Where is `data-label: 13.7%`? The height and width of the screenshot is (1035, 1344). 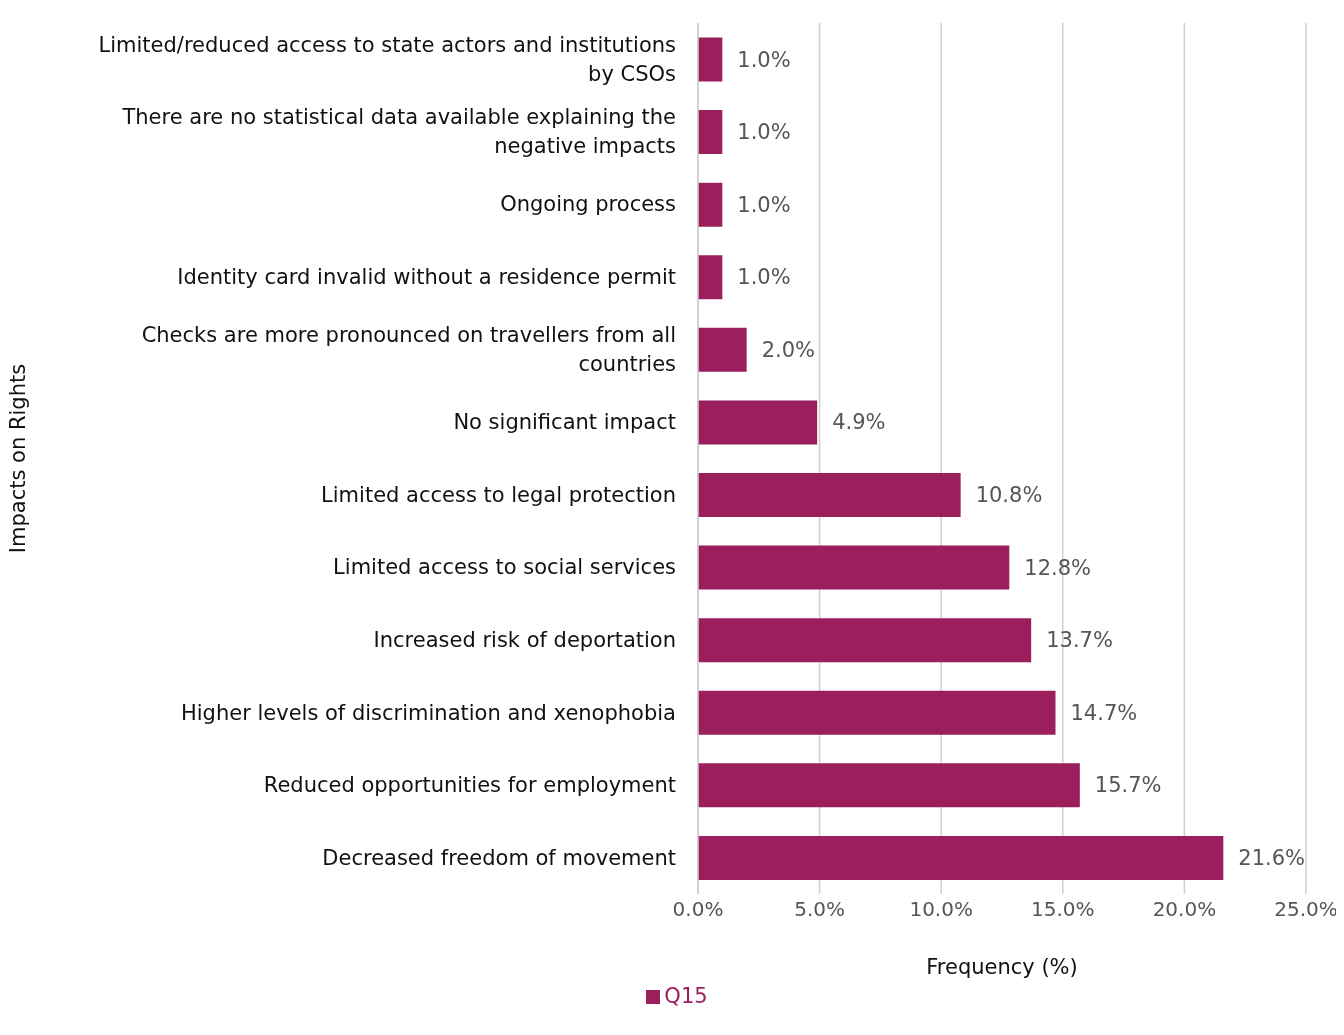
data-label: 13.7% is located at coordinates (1079, 640).